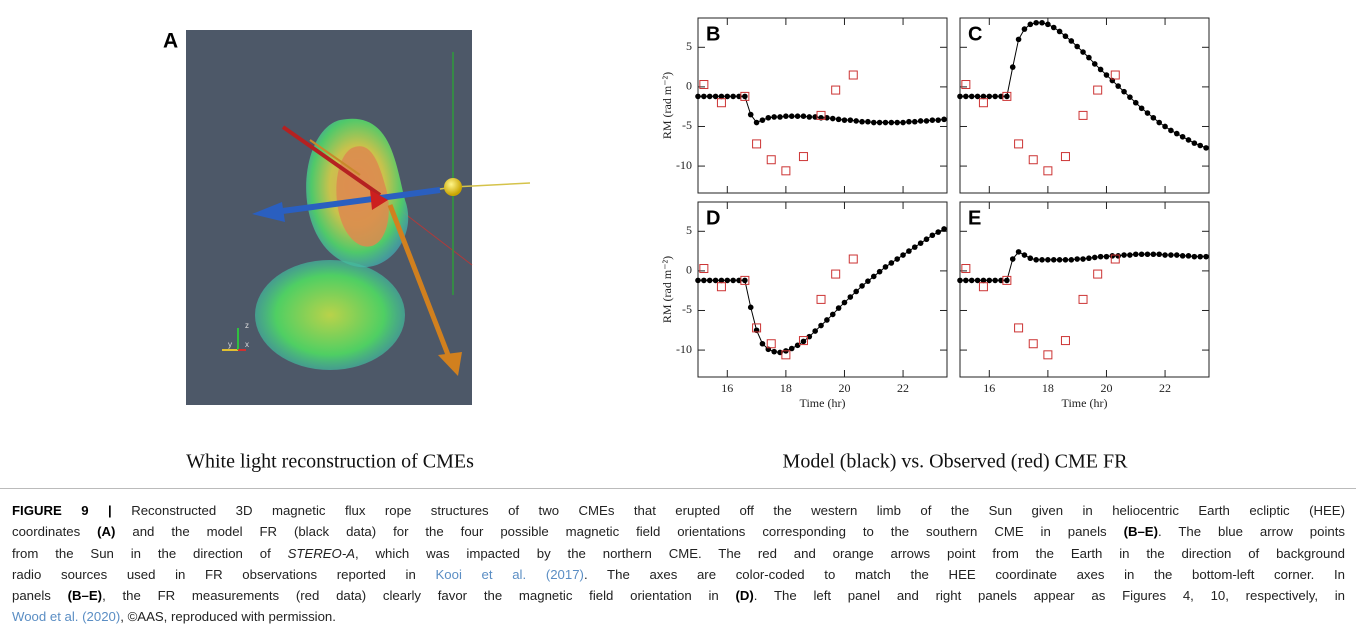 Image resolution: width=1356 pixels, height=643 pixels. I want to click on panel-label: E, so click(974, 218).